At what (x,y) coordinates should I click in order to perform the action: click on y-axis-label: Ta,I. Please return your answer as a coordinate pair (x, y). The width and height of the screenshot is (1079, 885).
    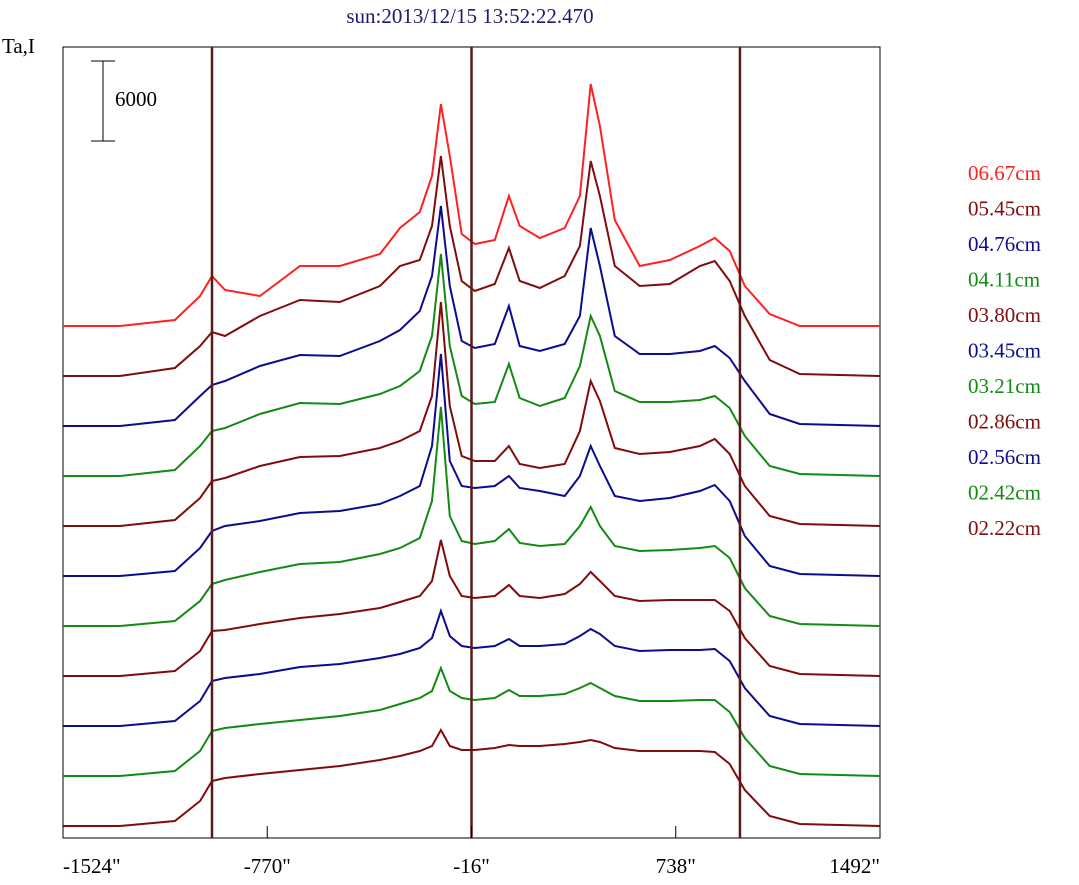
    Looking at the image, I should click on (18, 46).